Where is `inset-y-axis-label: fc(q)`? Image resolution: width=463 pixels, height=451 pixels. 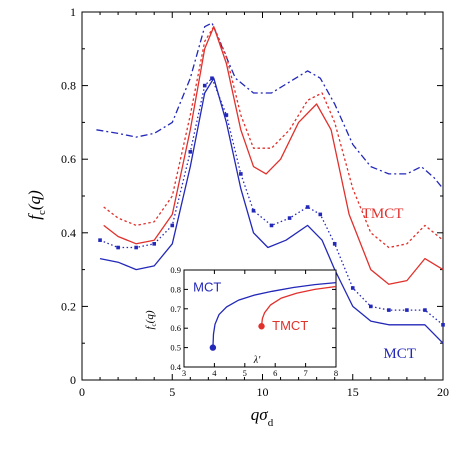 inset-y-axis-label: fc(q) is located at coordinates (151, 319).